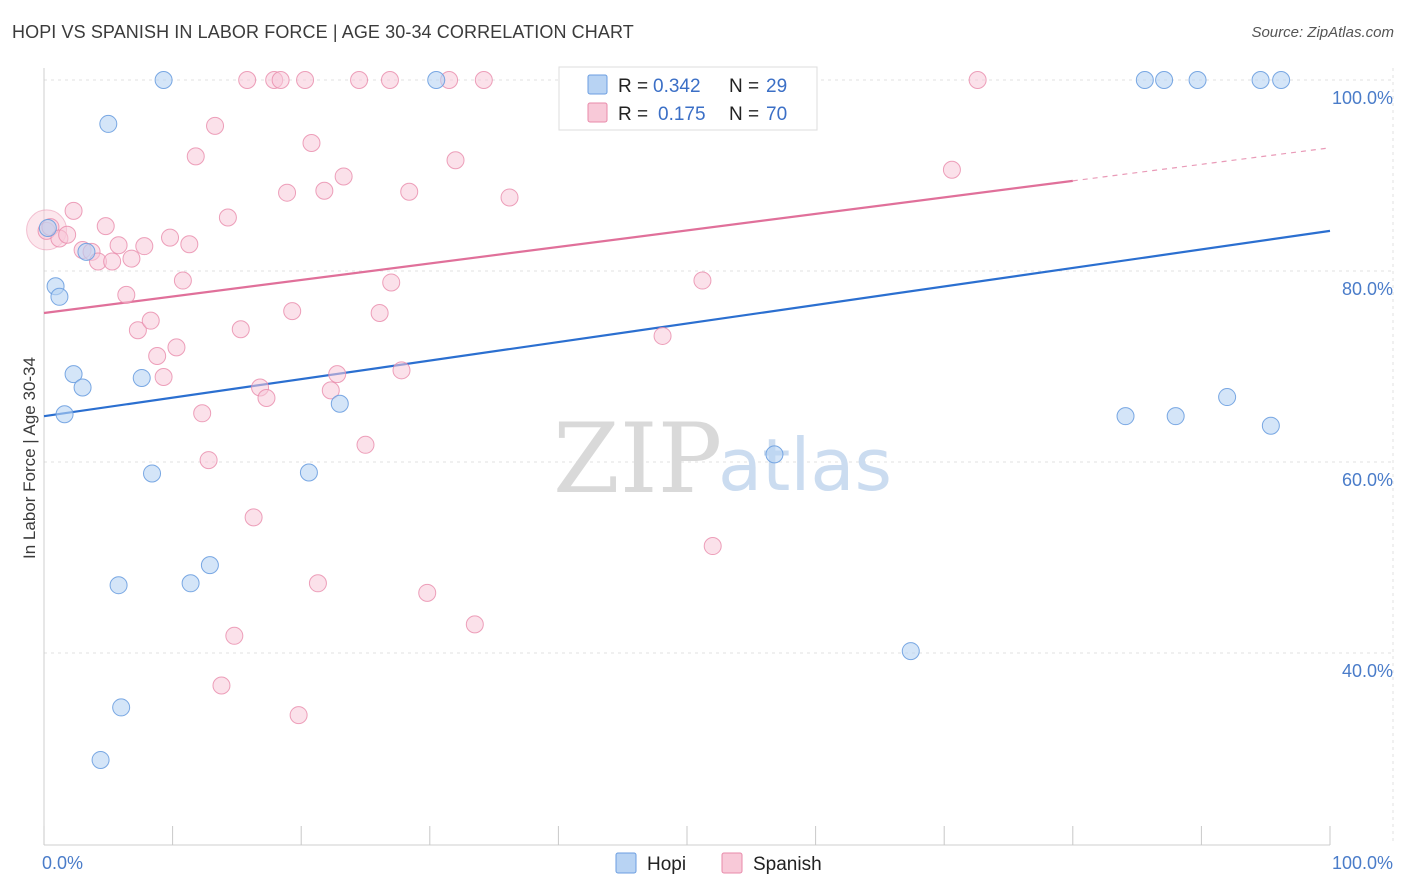  What do you see at coordinates (1367, 289) in the screenshot?
I see `y-tick-label: 80.0%` at bounding box center [1367, 289].